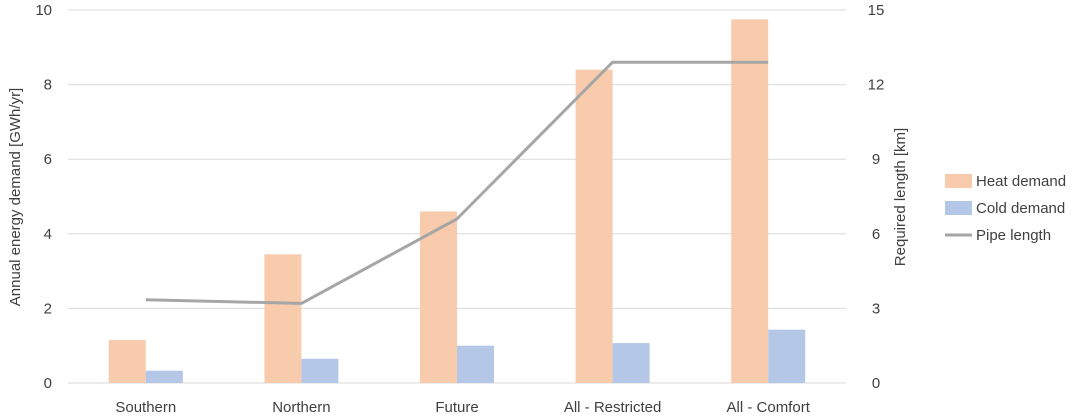 Image resolution: width=1084 pixels, height=419 pixels. Describe the element at coordinates (769, 407) in the screenshot. I see `x-tick-label: All - Comfort` at that location.